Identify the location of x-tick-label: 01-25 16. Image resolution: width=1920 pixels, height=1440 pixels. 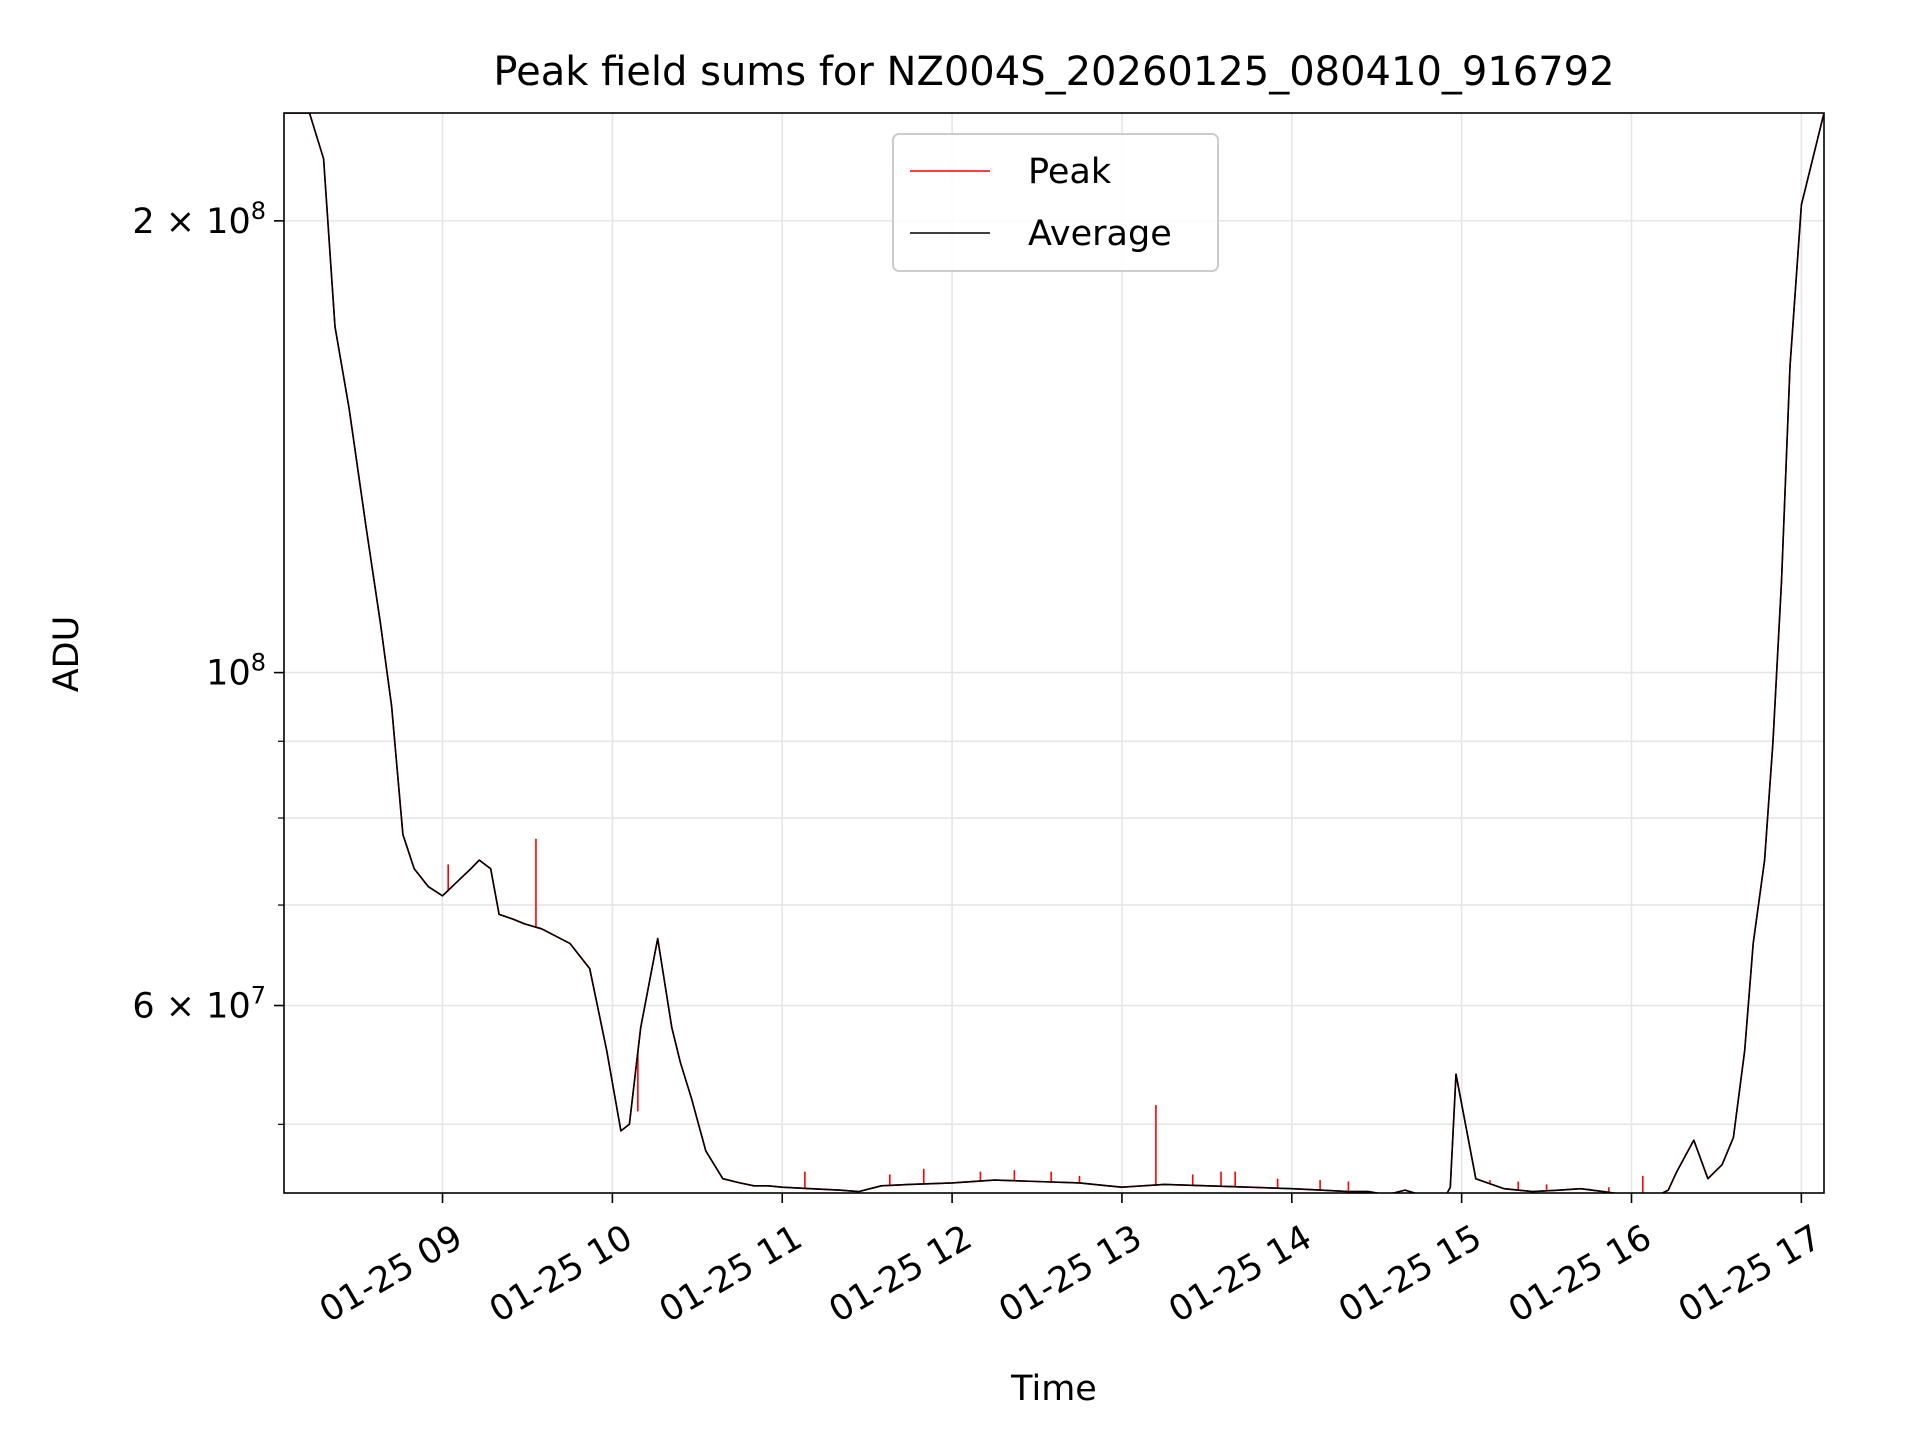
(1580, 1274).